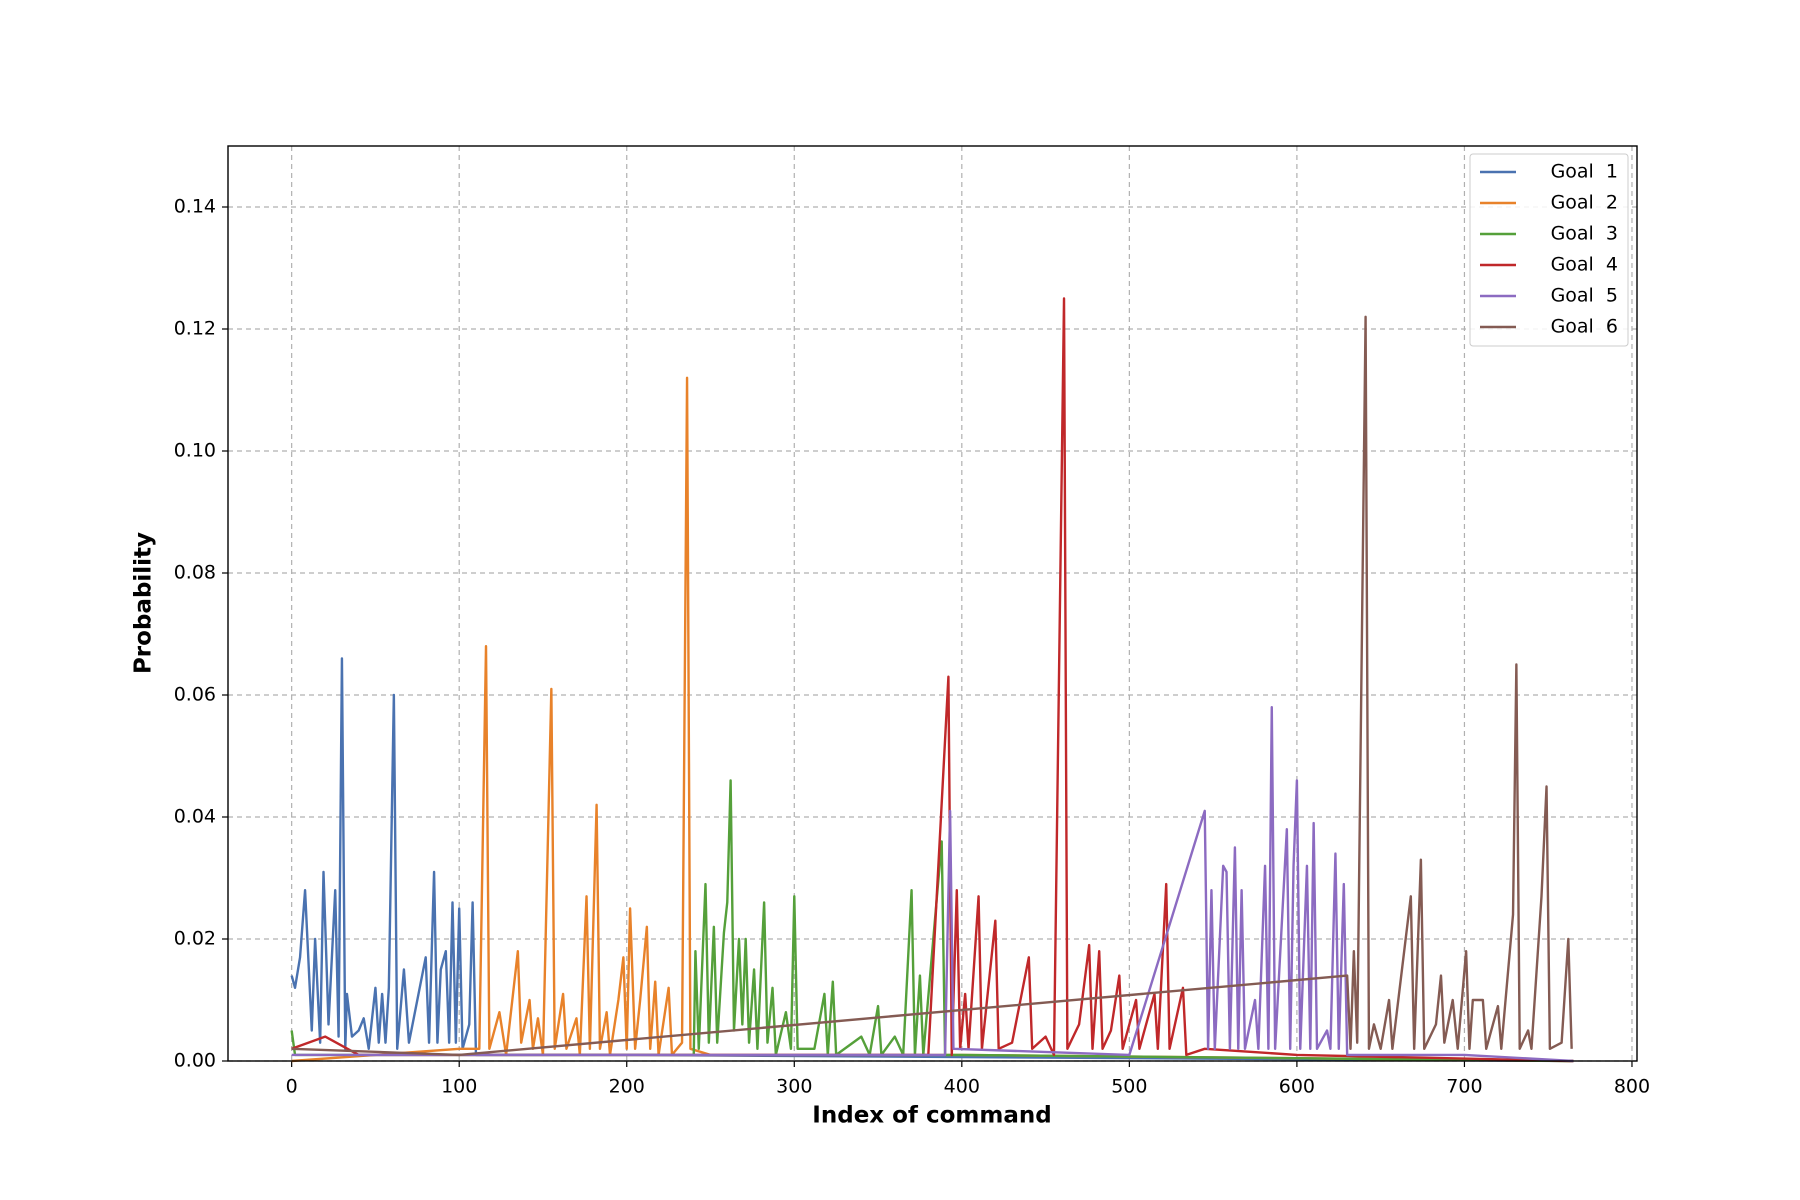  Describe the element at coordinates (195, 207) in the screenshot. I see `y-tick-label: 0.14` at that location.